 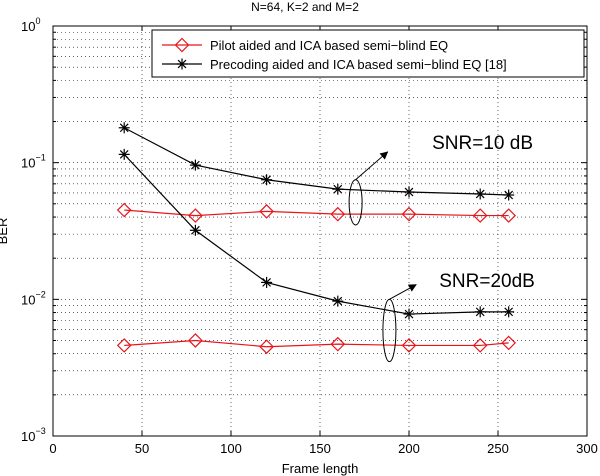 I want to click on annotation-label: SNR=10 dB, so click(x=482, y=143).